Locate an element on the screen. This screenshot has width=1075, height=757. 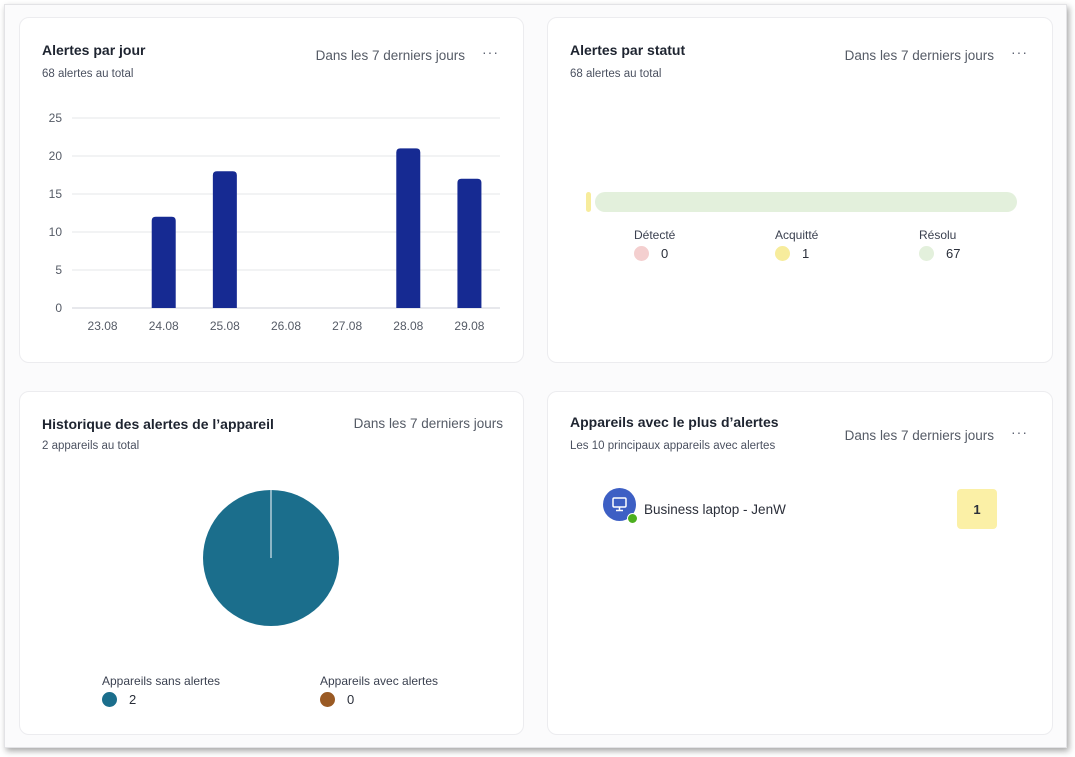
card-title: Alertes par jour is located at coordinates (94, 50).